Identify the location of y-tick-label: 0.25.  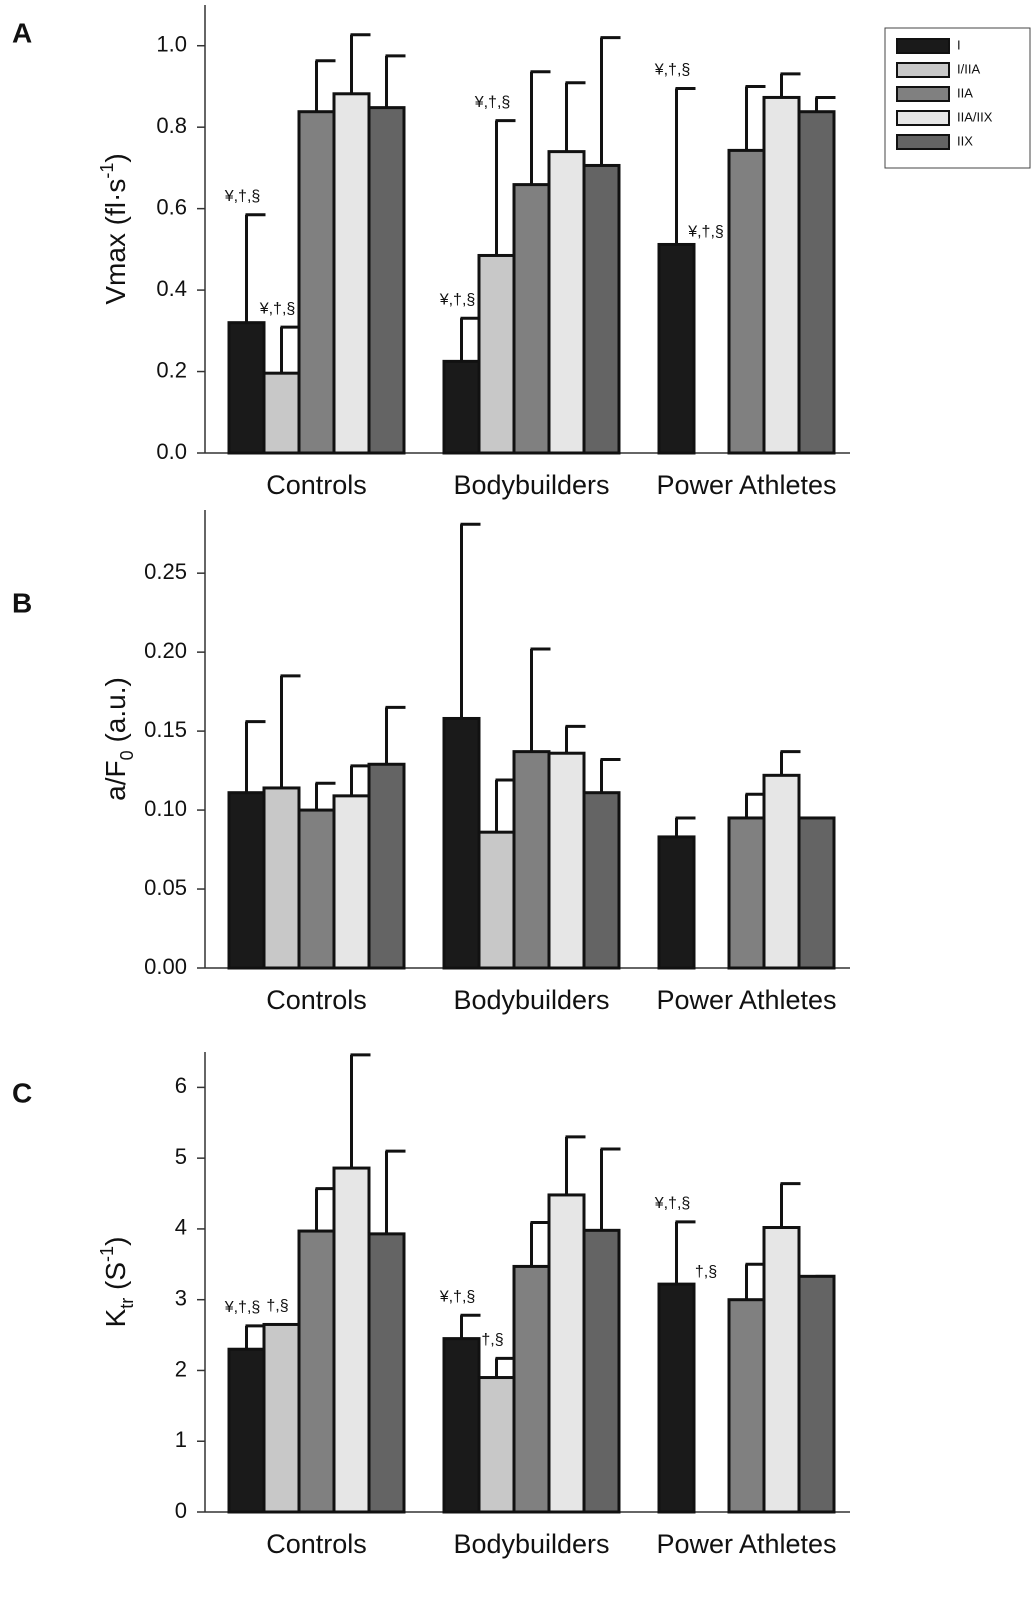
(165, 571).